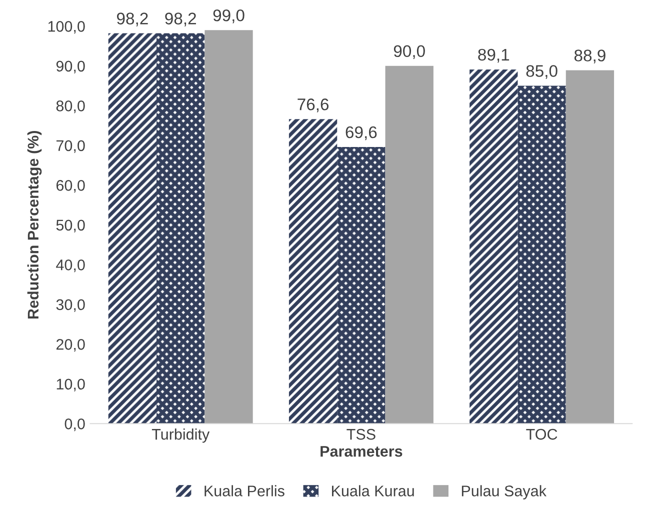  I want to click on y-tick-label: 10,0, so click(70, 385).